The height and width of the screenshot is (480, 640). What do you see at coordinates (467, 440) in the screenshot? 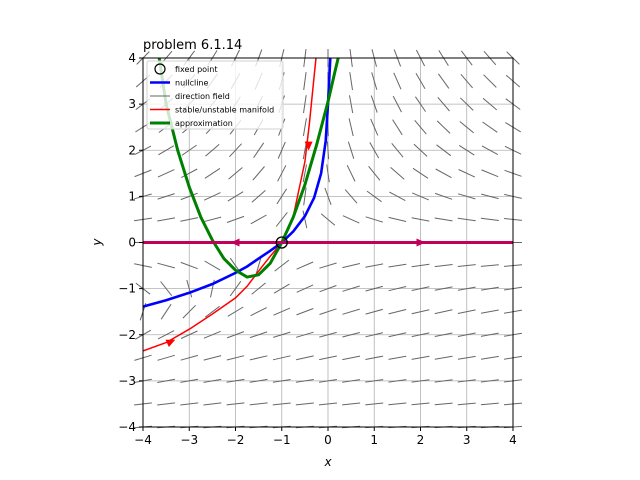
I see `x-tick-label: 3` at bounding box center [467, 440].